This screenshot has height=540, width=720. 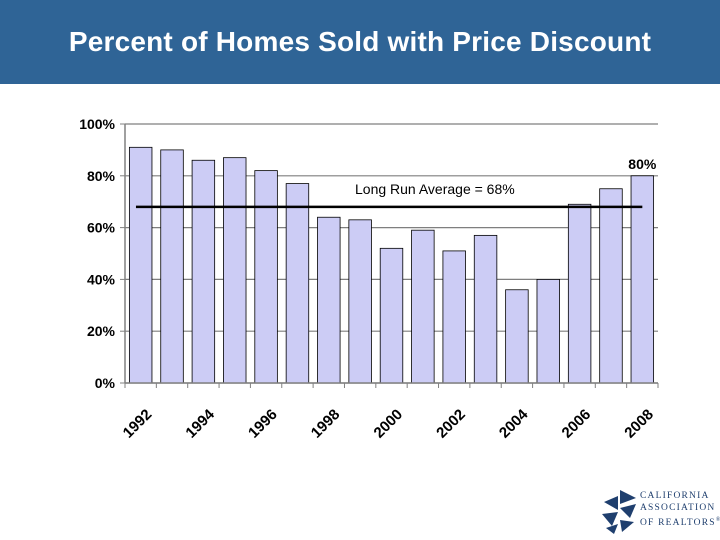 I want to click on x-tick-label: 1992, so click(x=138, y=424).